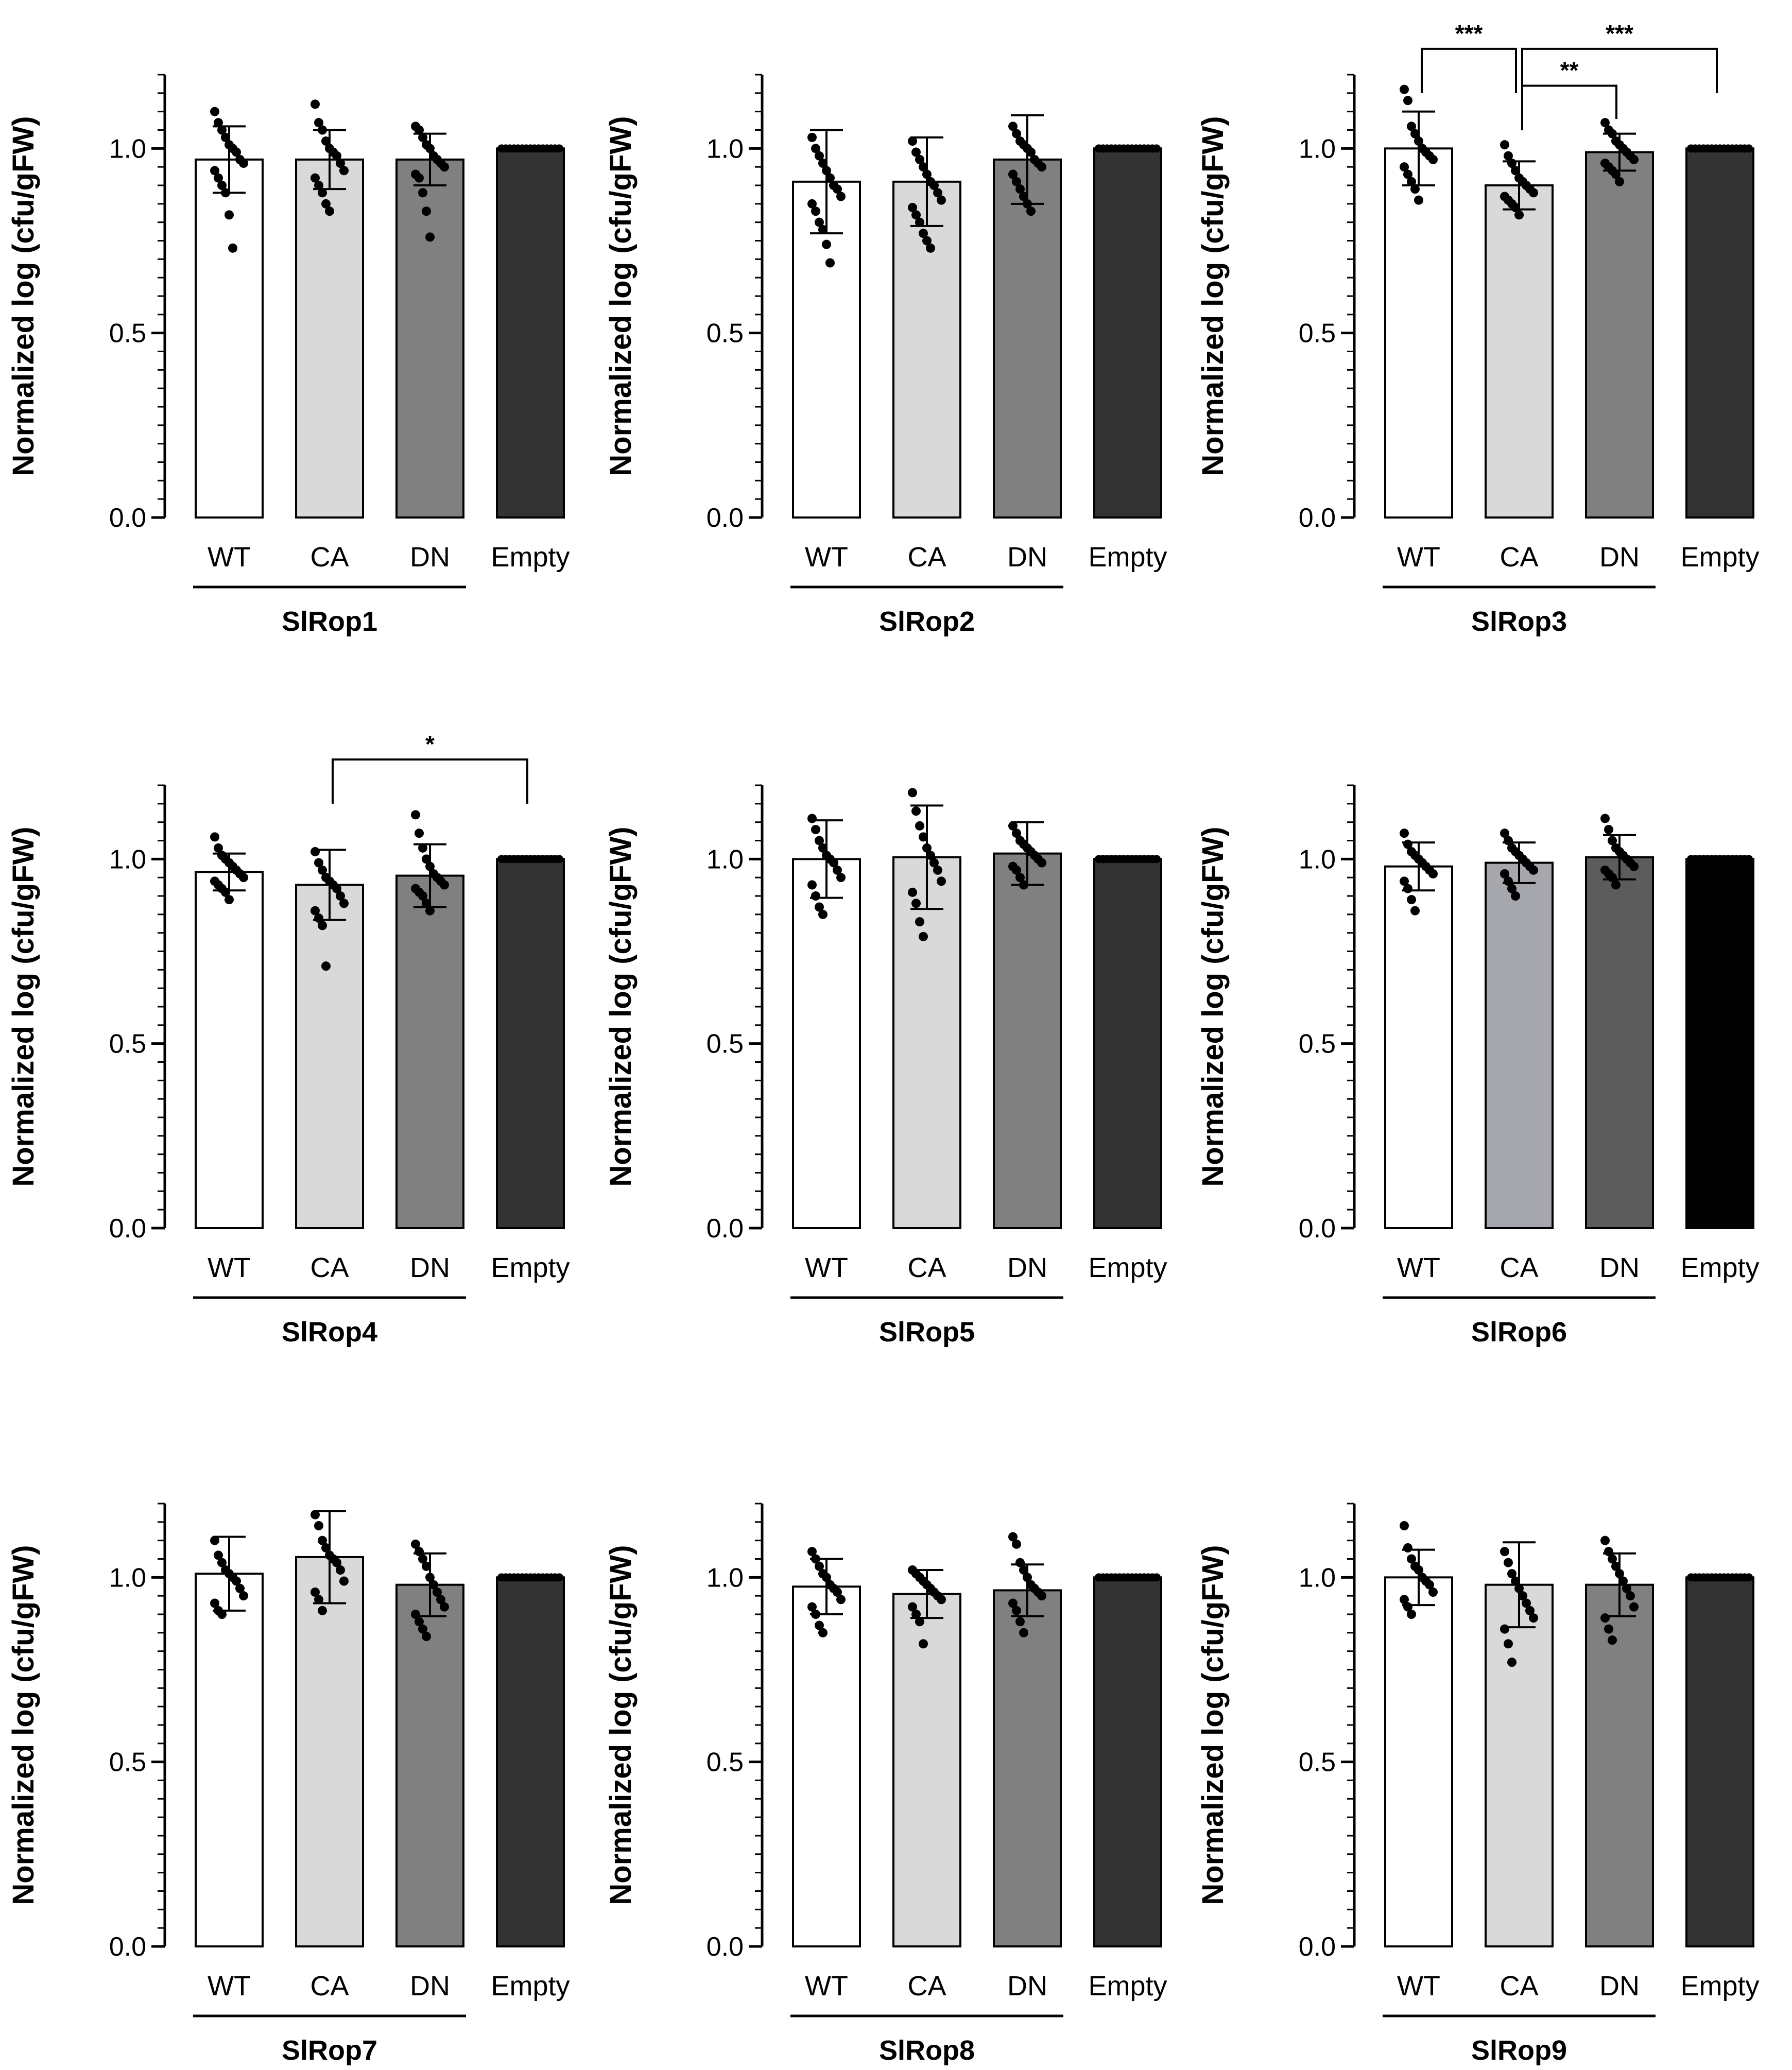 The image size is (1792, 2070). I want to click on significance-label: ***, so click(1619, 33).